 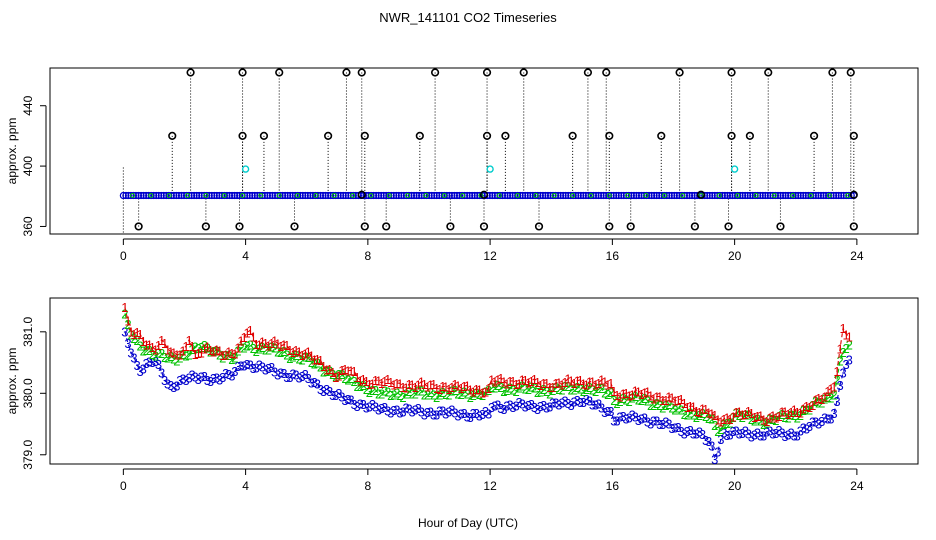 I want to click on bottom-y-axis-label: approx. ppm, so click(x=12, y=381).